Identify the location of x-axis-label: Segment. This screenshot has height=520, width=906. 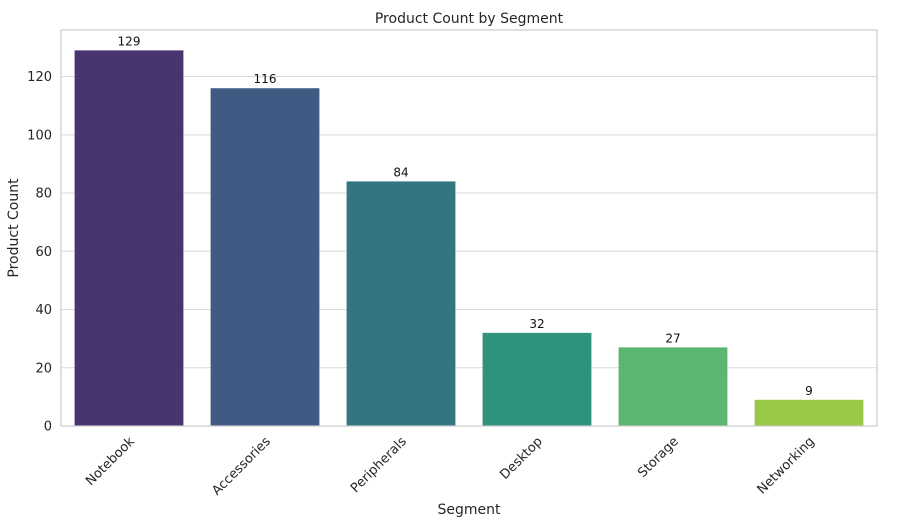
(470, 510).